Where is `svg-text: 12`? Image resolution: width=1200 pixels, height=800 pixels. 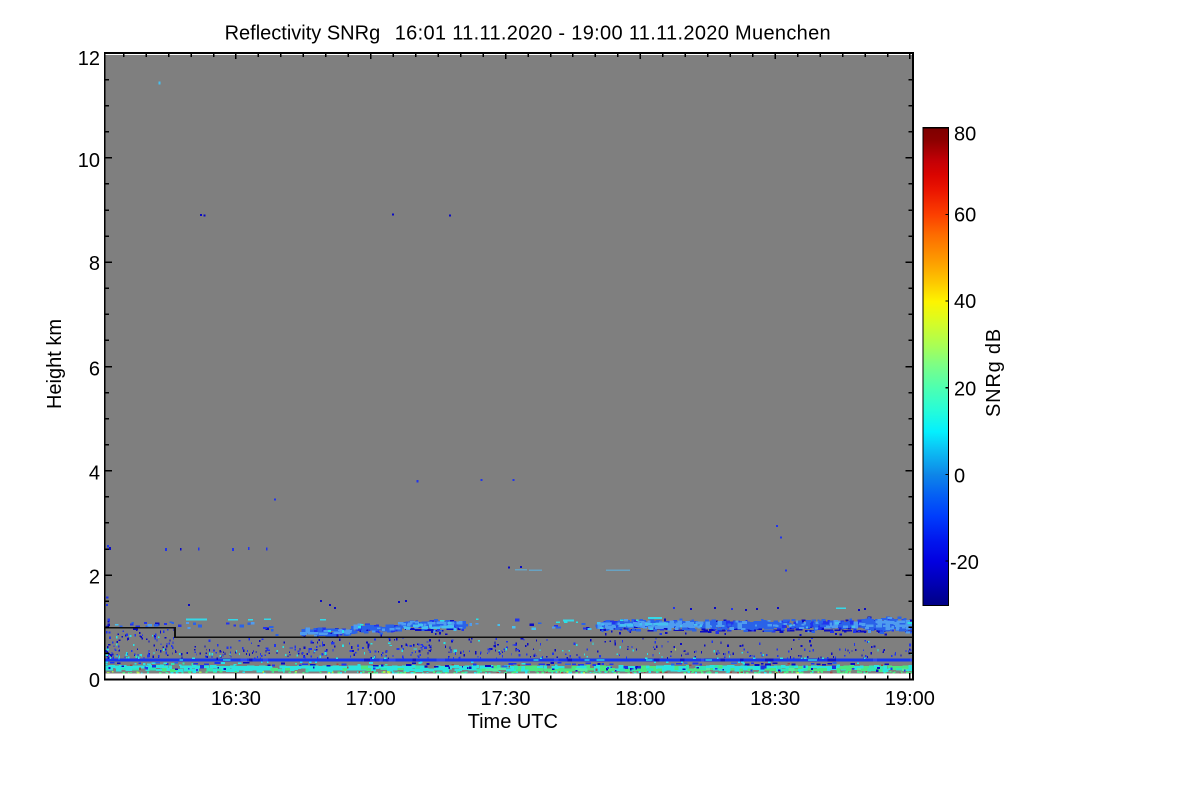
svg-text: 12 is located at coordinates (89, 59).